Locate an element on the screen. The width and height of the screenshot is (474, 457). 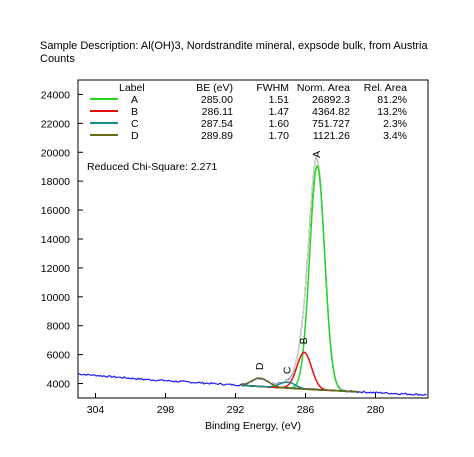
x-tick-label: 280 is located at coordinates (376, 410).